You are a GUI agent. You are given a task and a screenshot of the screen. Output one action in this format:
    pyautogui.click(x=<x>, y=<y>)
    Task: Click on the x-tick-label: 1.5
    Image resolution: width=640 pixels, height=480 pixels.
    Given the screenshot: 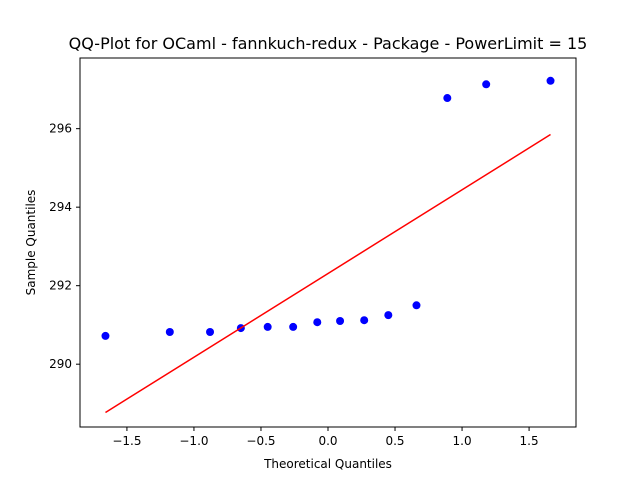 What is the action you would take?
    pyautogui.click(x=529, y=441)
    